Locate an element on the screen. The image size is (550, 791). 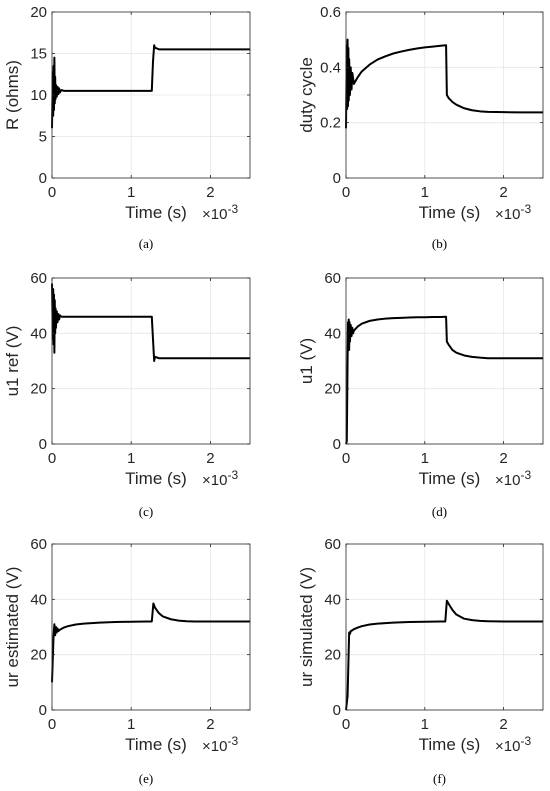
panel-caption: (f) is located at coordinates (439, 778).